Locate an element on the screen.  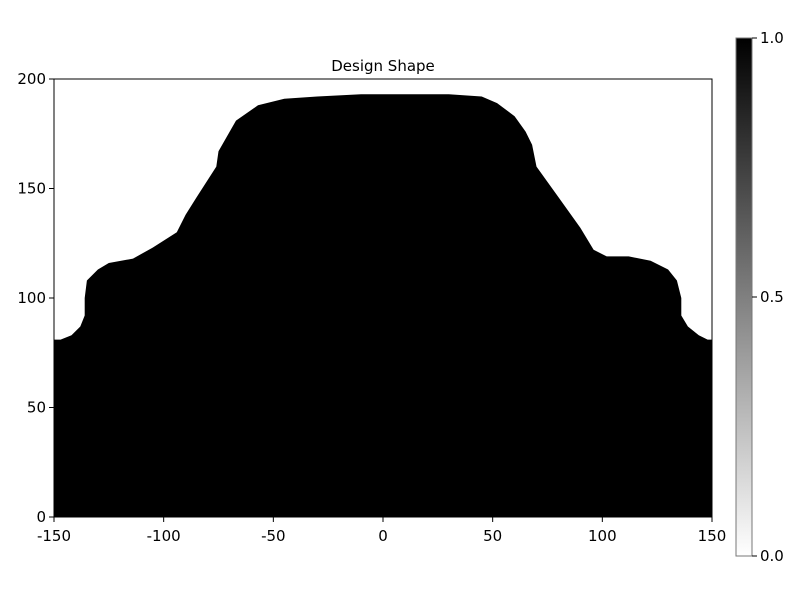
colorbar-tick-label: 0.5 is located at coordinates (772, 297).